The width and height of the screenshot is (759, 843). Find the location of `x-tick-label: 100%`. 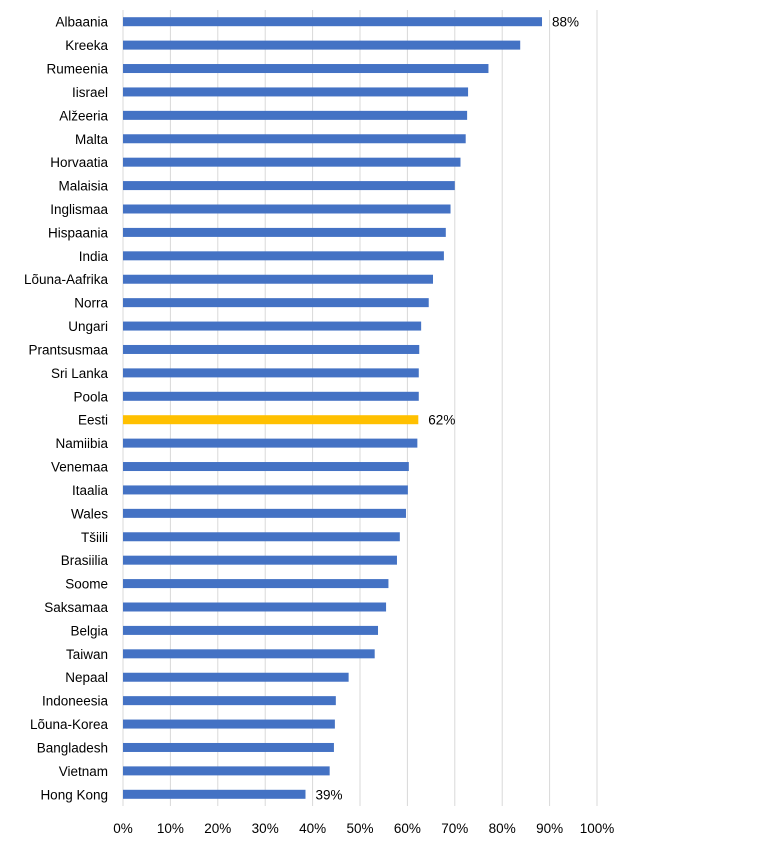

x-tick-label: 100% is located at coordinates (597, 828).